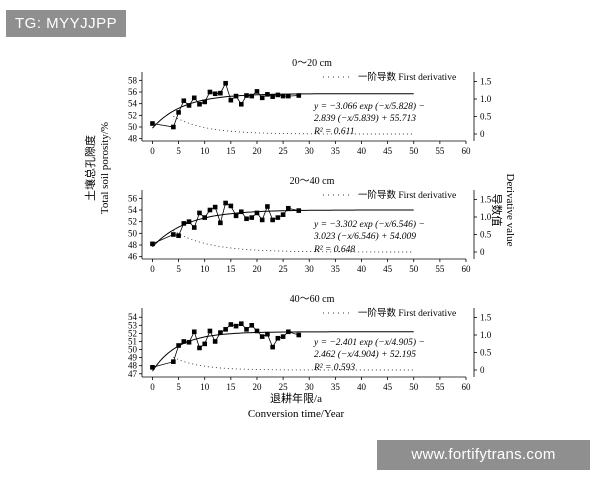 The width and height of the screenshot is (600, 480). I want to click on observed-line, so click(225, 105).